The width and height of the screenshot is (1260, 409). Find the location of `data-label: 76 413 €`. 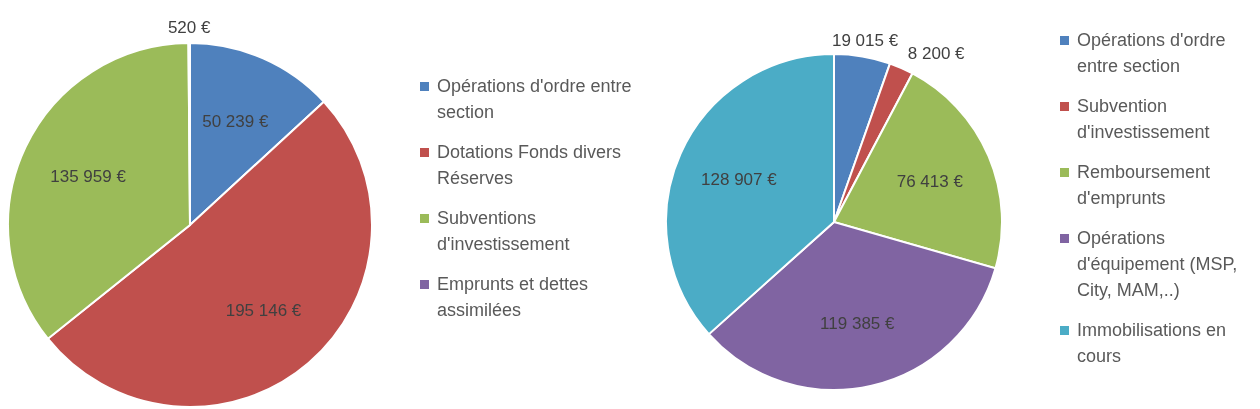

data-label: 76 413 € is located at coordinates (930, 181).